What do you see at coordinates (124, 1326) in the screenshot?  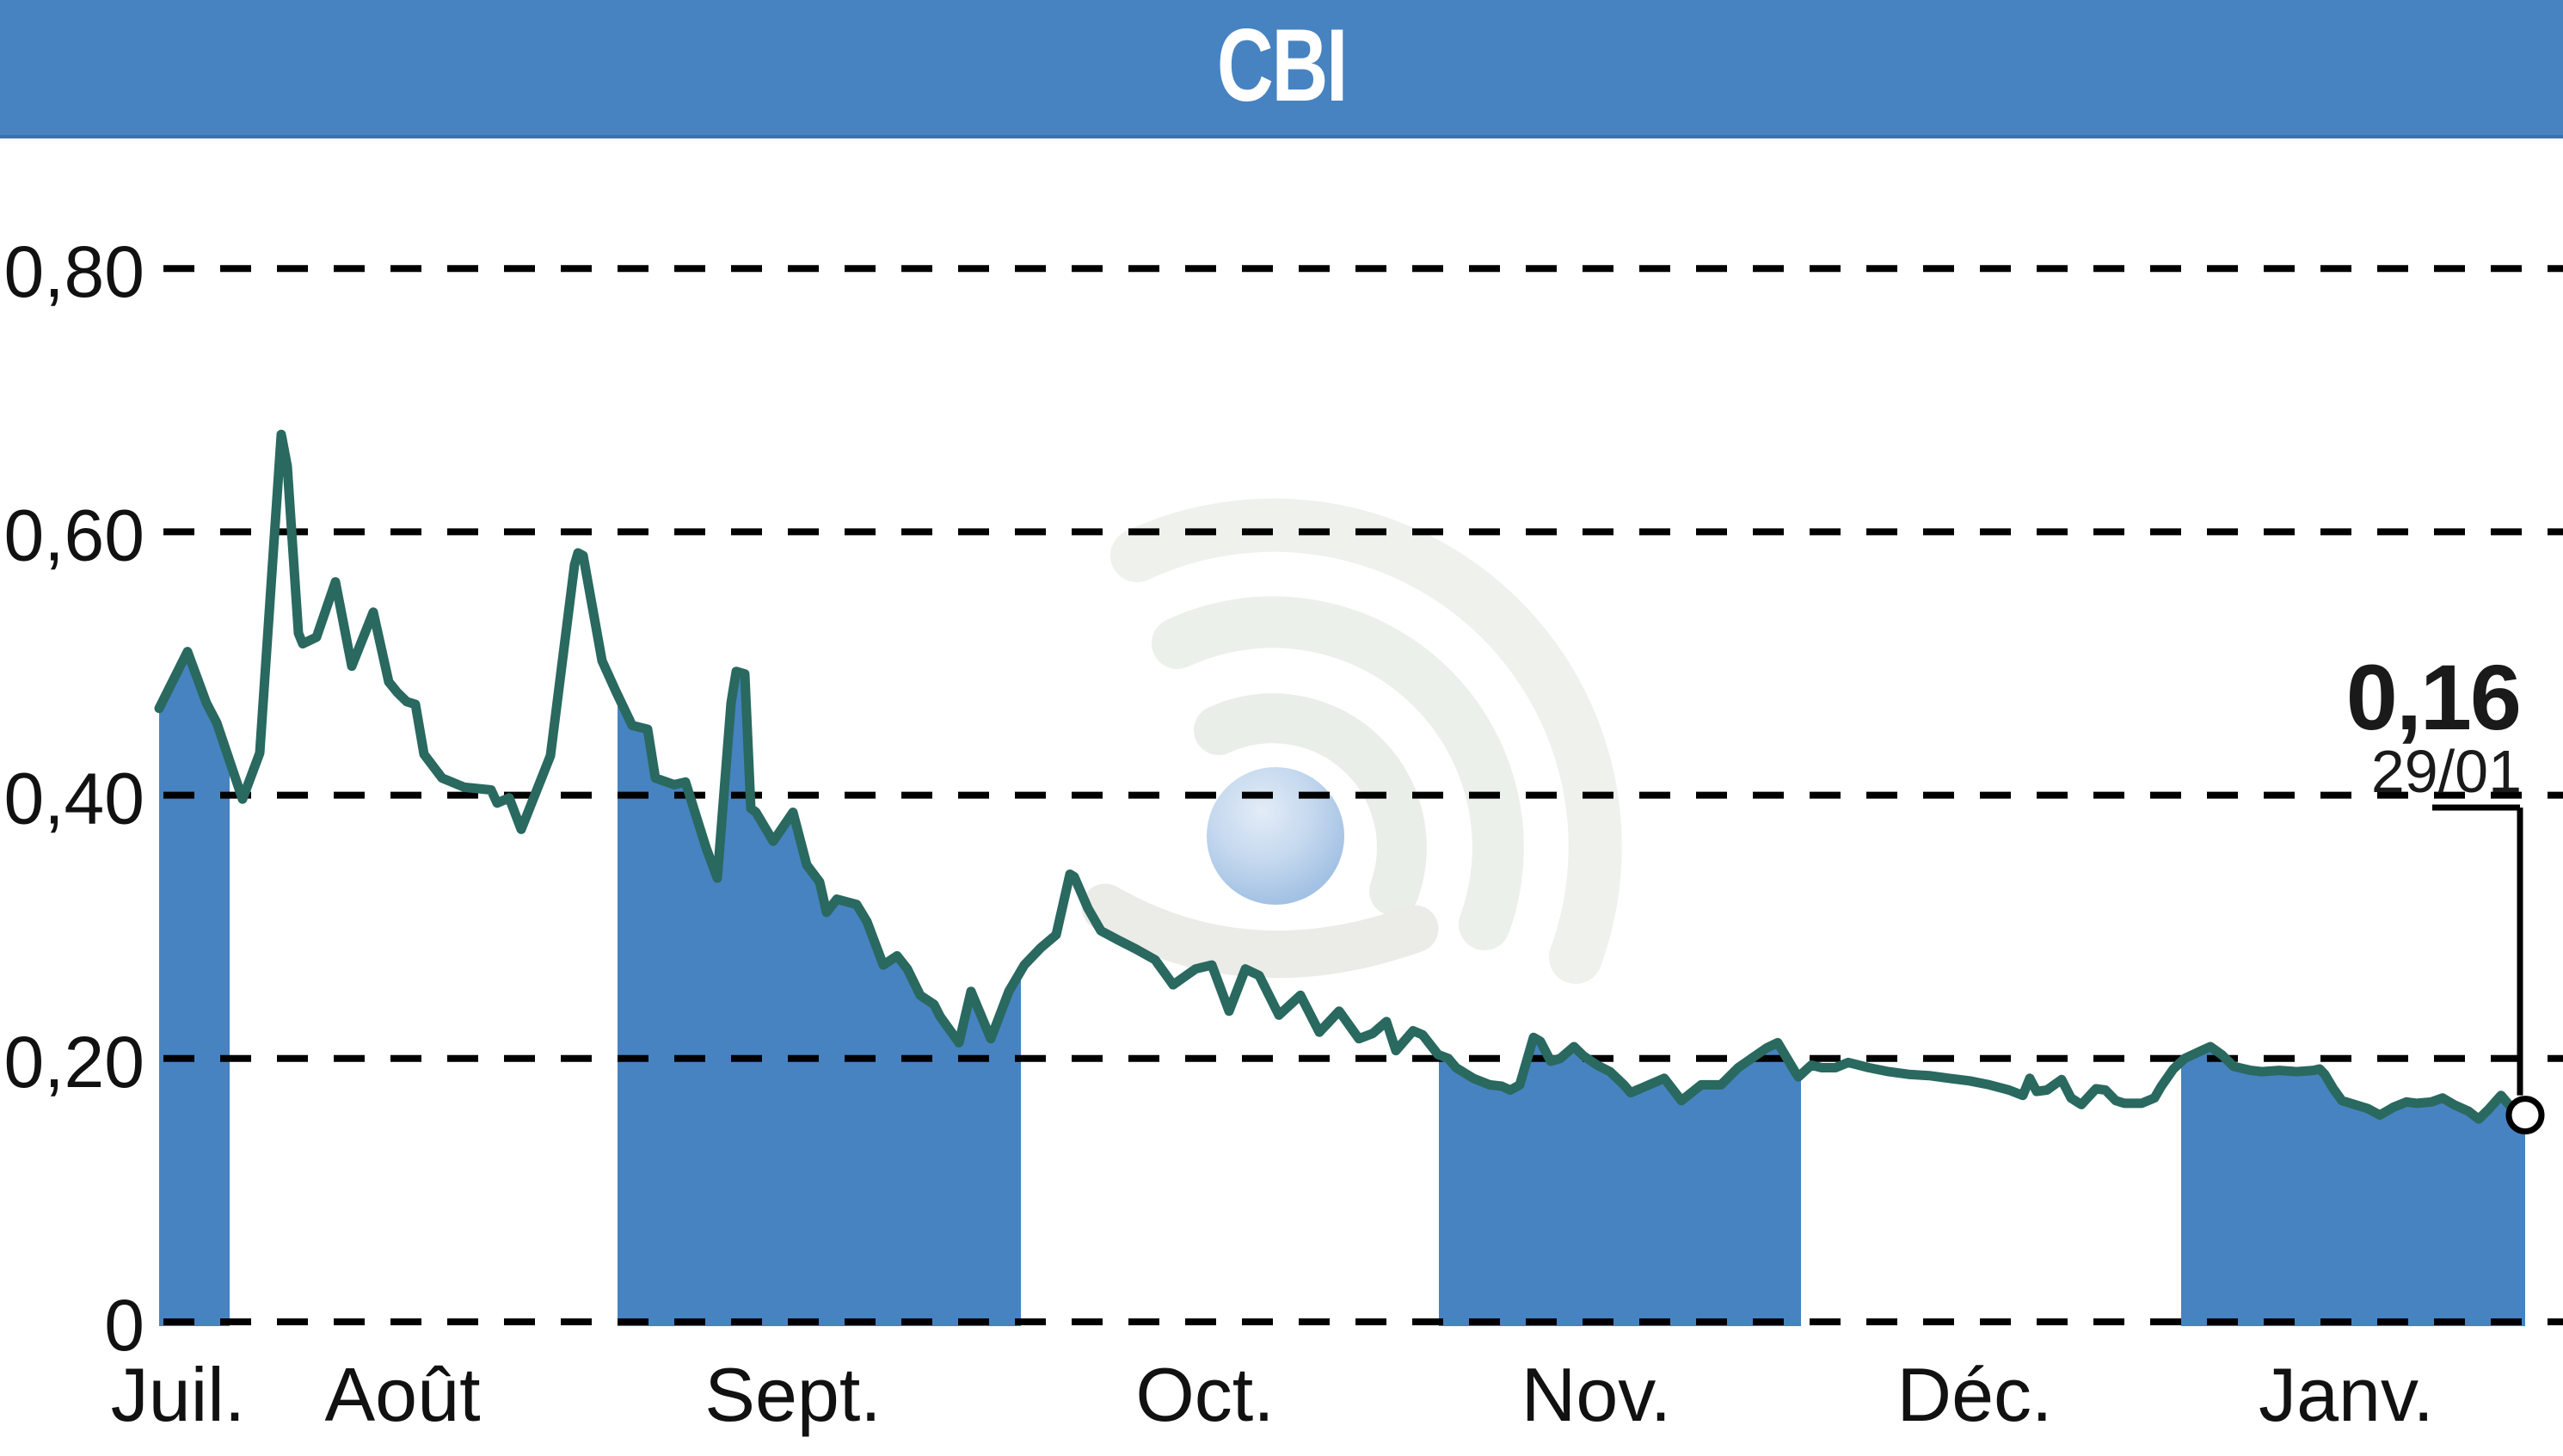 I see `y-axis-tick-label: 0` at bounding box center [124, 1326].